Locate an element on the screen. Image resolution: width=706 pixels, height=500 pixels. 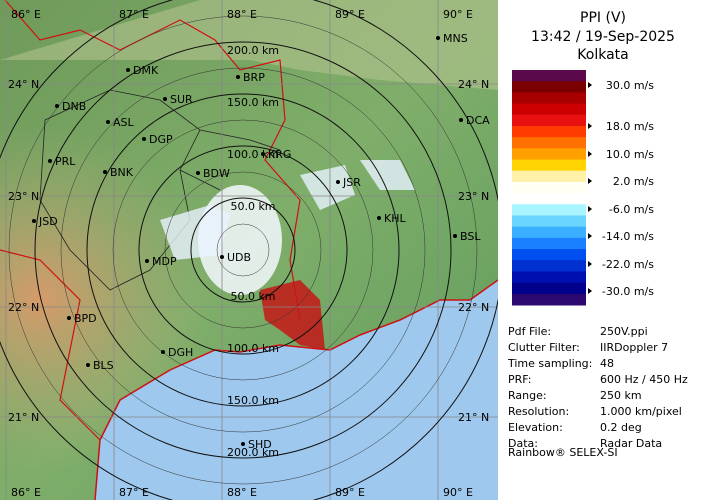
lat-label-right: 23° N is located at coordinates (473, 196).